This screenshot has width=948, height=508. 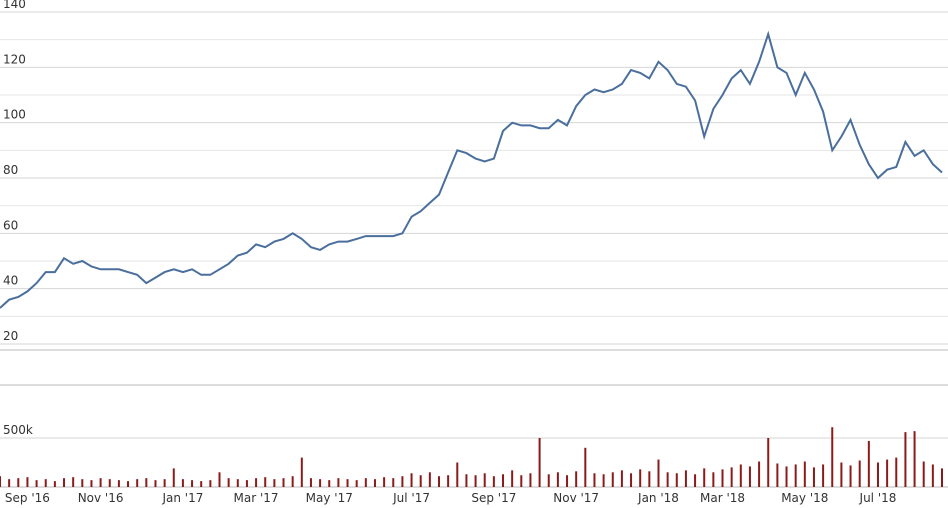 What do you see at coordinates (804, 498) in the screenshot?
I see `x-tick-label: May '18` at bounding box center [804, 498].